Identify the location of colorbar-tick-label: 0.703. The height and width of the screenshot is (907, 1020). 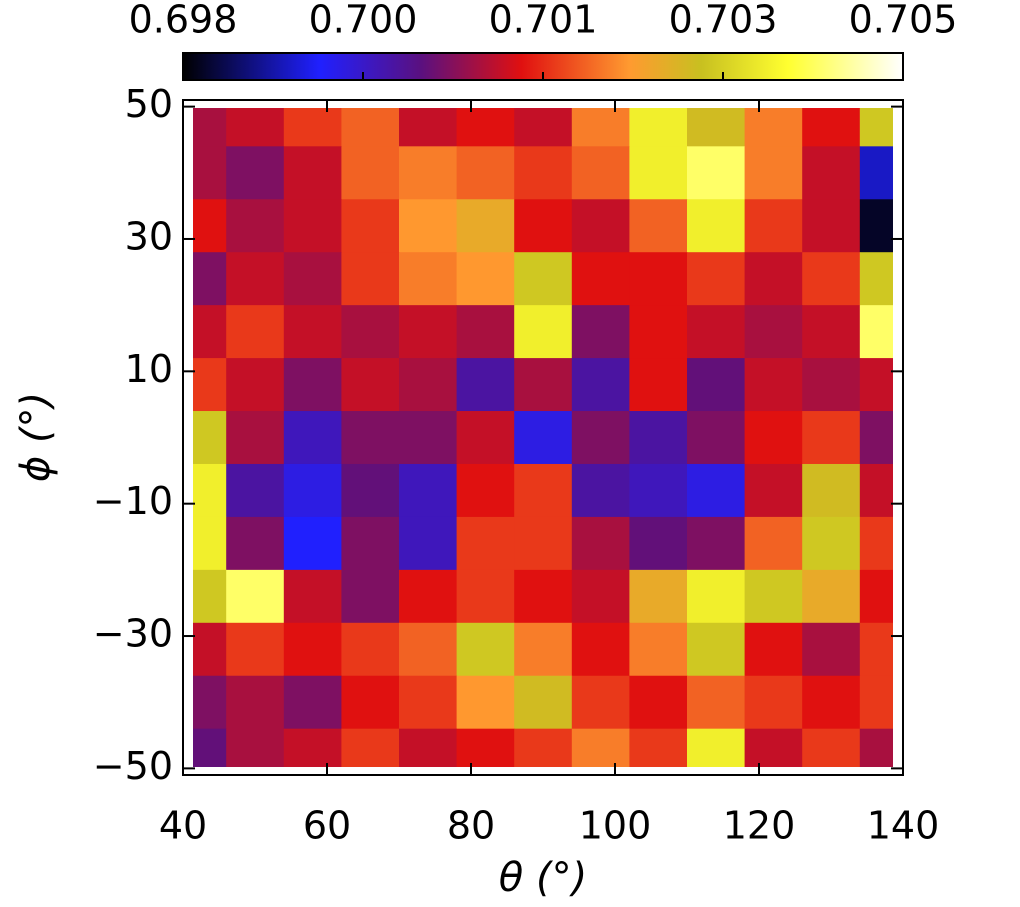
(723, 21).